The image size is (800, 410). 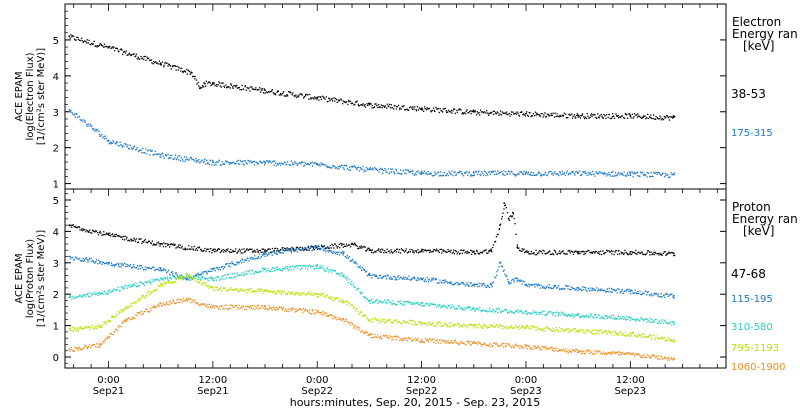 I want to click on y-tick-label: 1, so click(x=56, y=185).